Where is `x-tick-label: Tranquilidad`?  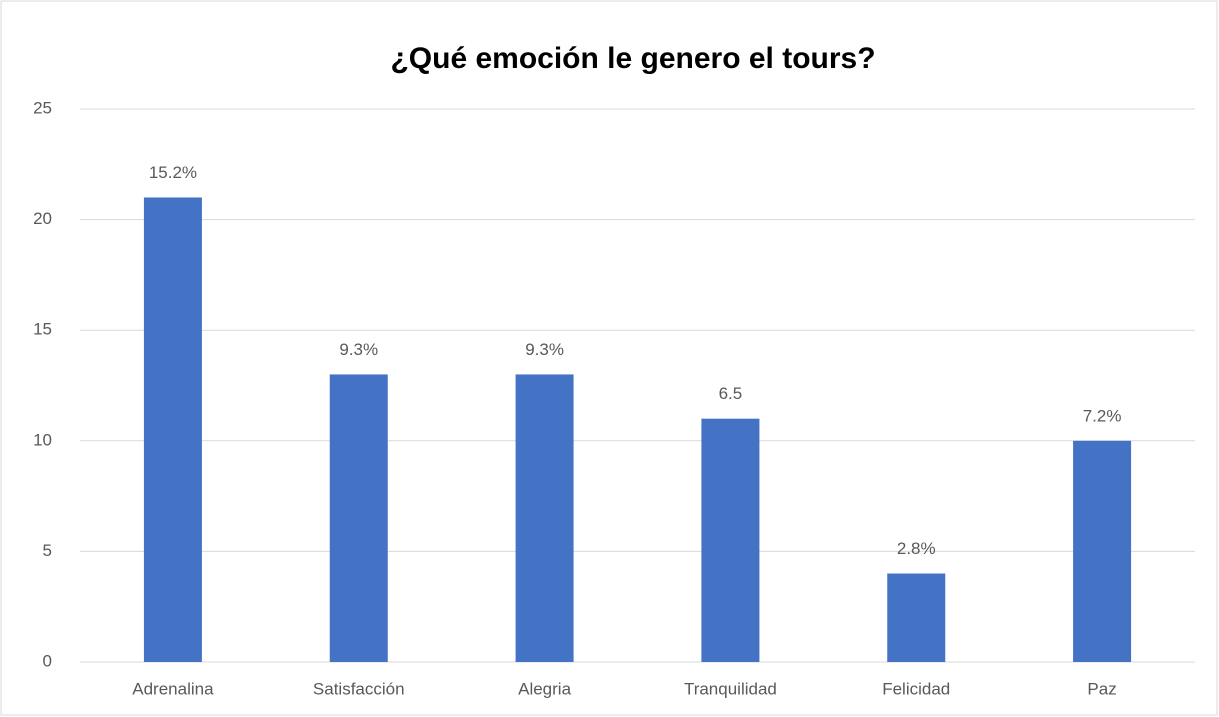
x-tick-label: Tranquilidad is located at coordinates (730, 688).